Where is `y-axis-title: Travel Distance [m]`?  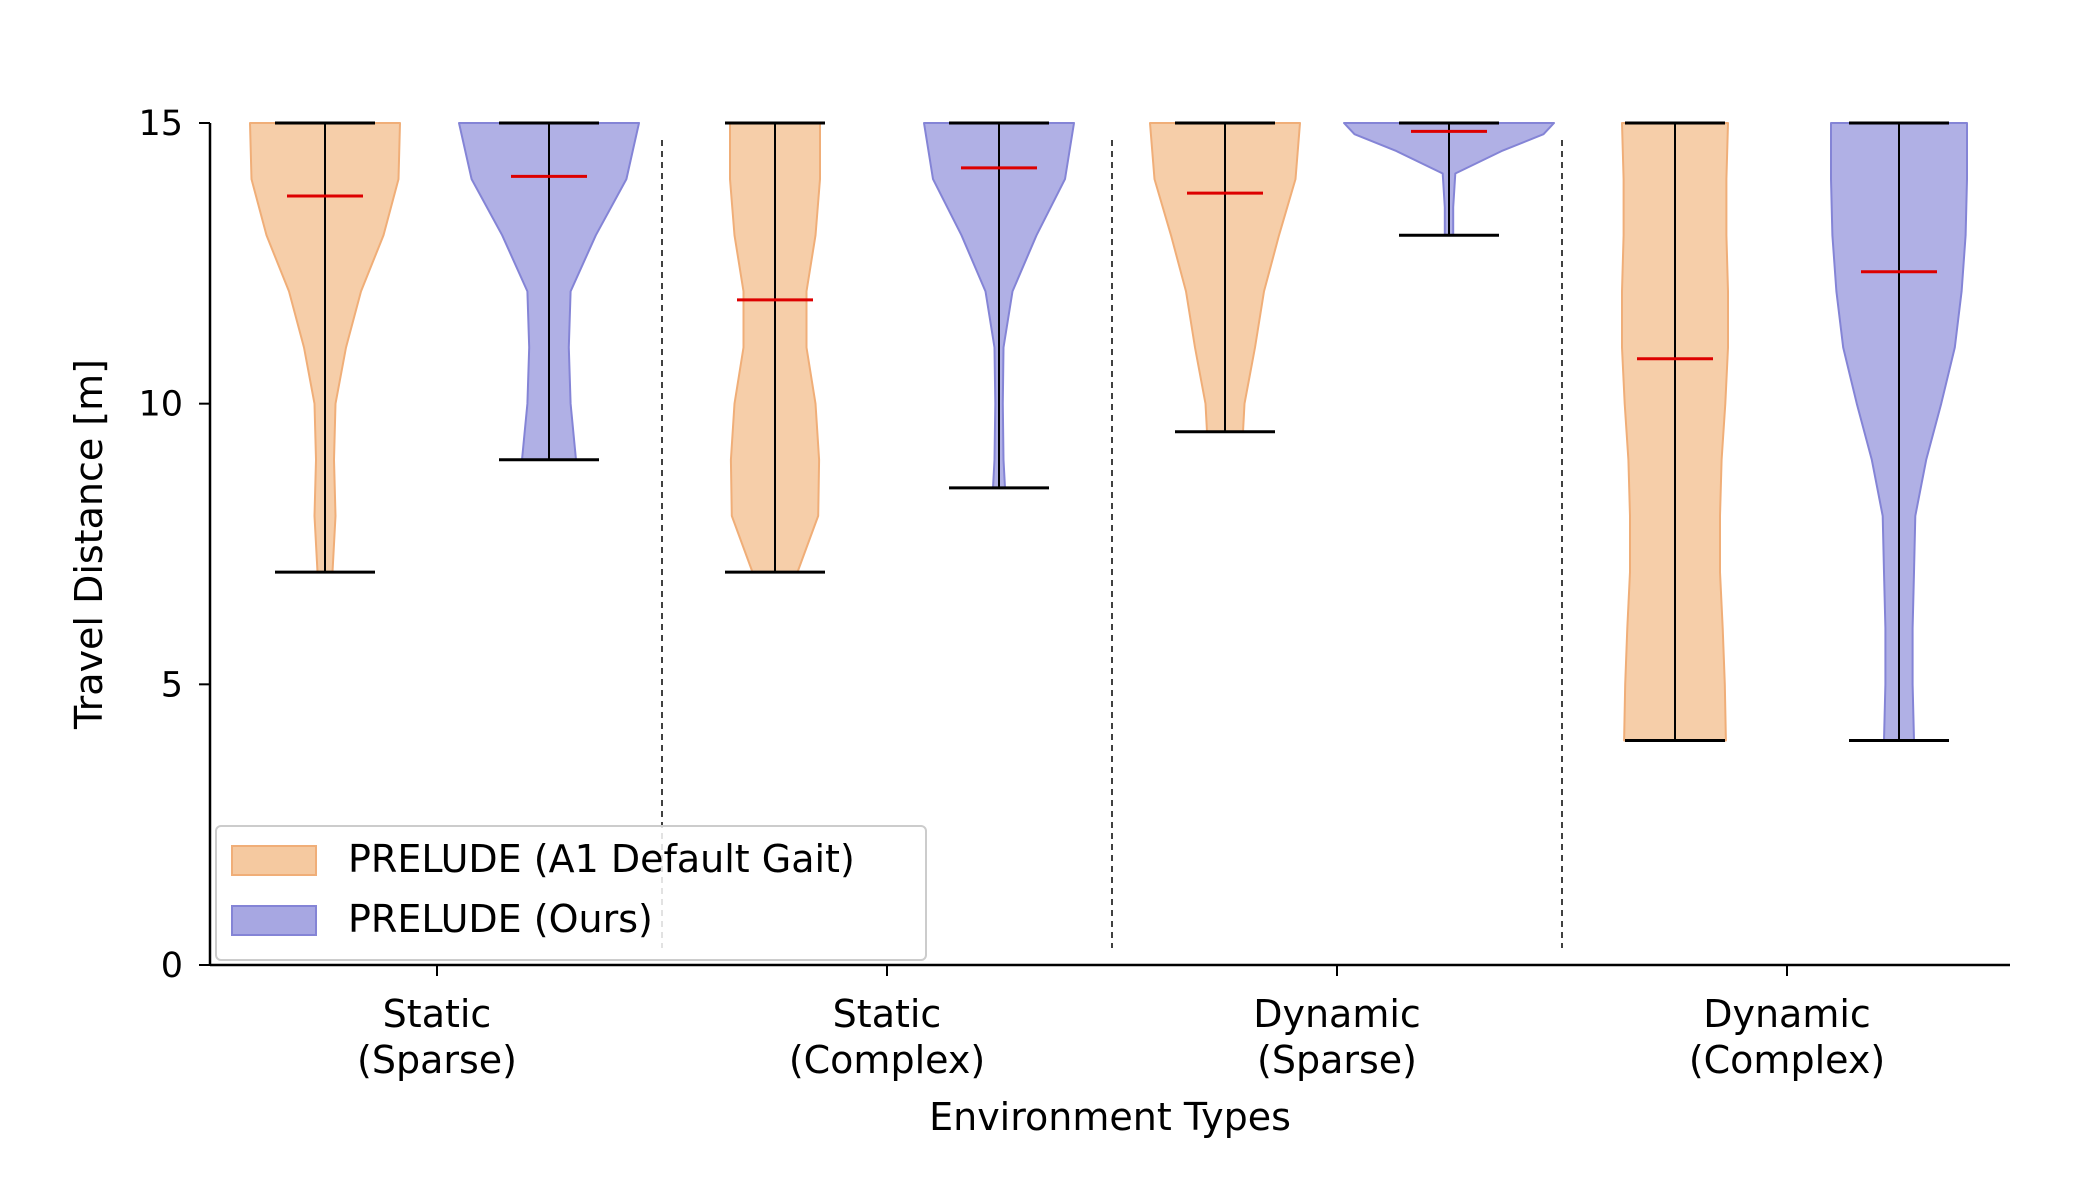 y-axis-title: Travel Distance [m] is located at coordinates (89, 544).